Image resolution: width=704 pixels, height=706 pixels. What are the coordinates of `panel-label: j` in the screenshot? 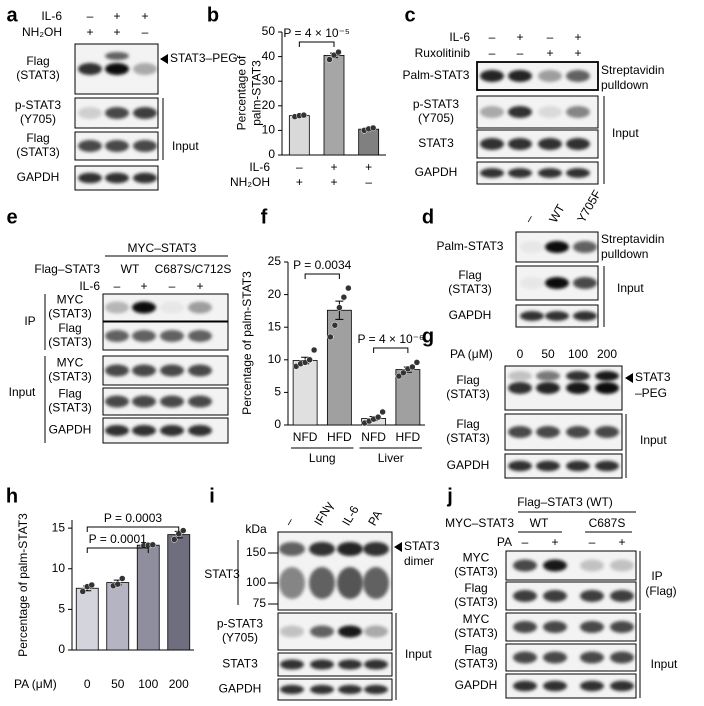 It's located at (449, 496).